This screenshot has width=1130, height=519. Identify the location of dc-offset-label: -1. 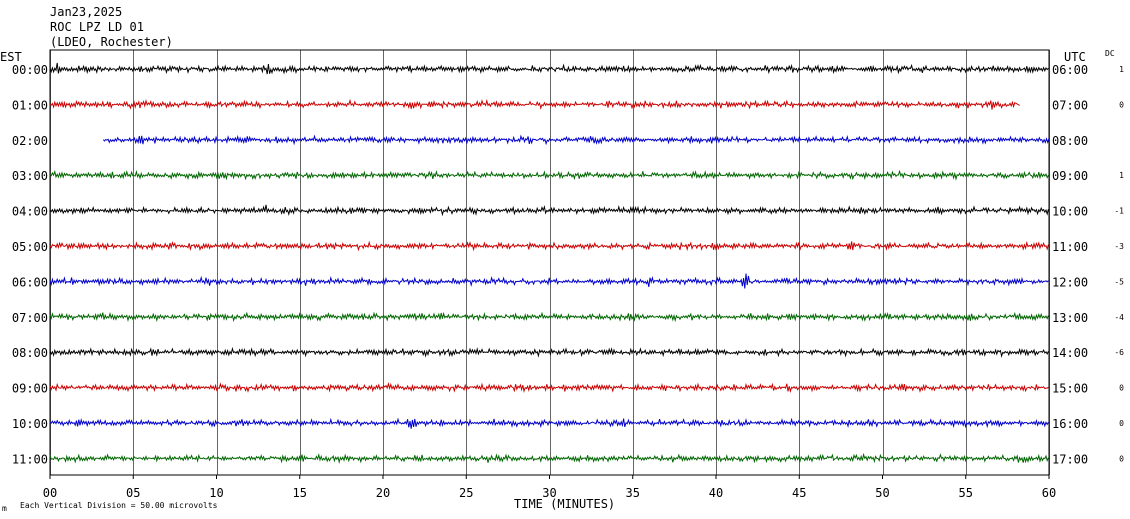
(1119, 211).